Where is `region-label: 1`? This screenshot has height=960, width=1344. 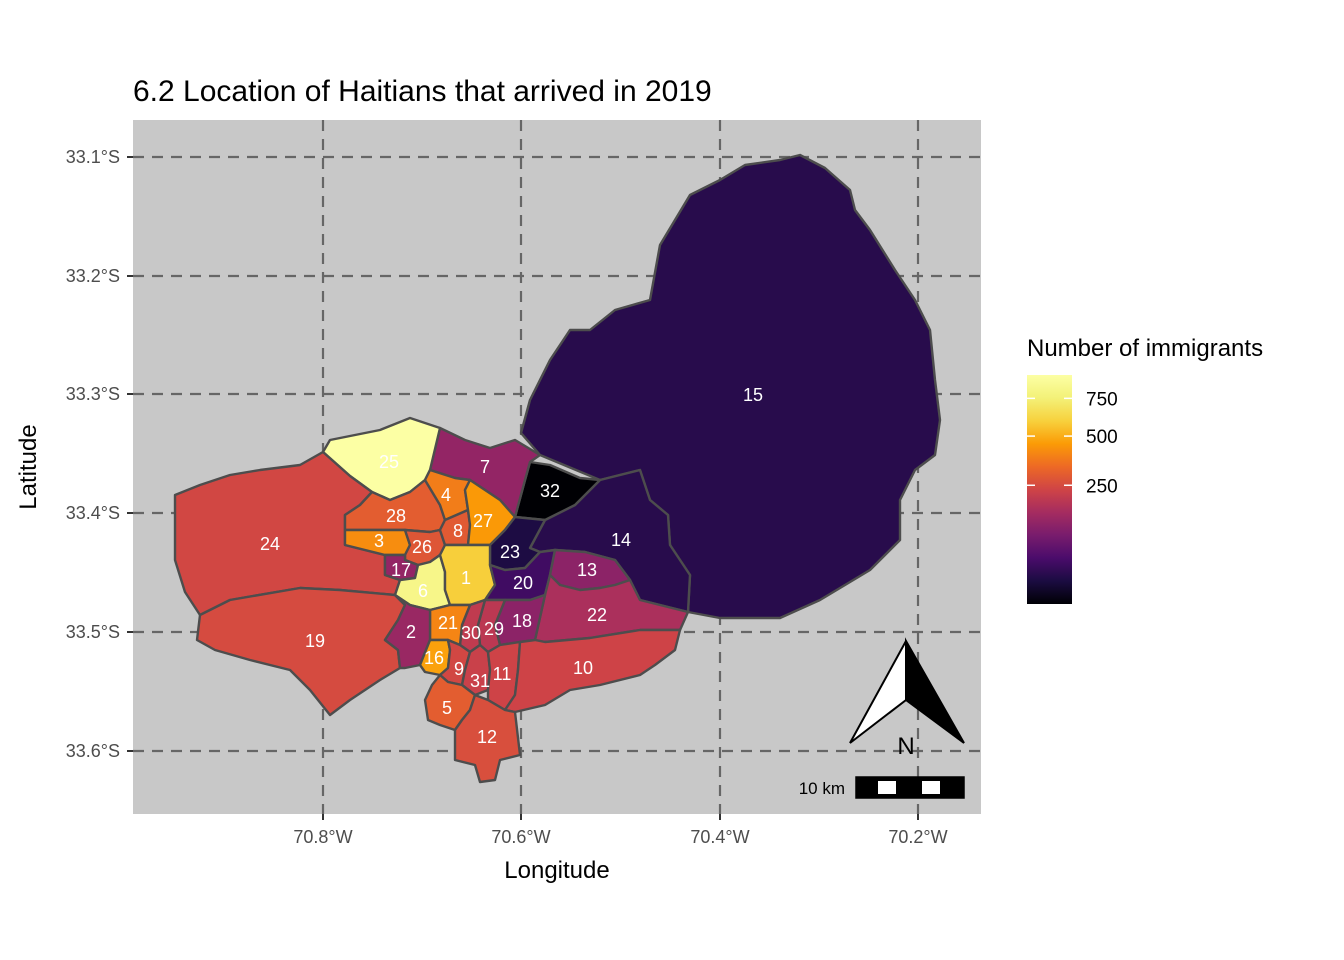 region-label: 1 is located at coordinates (466, 578).